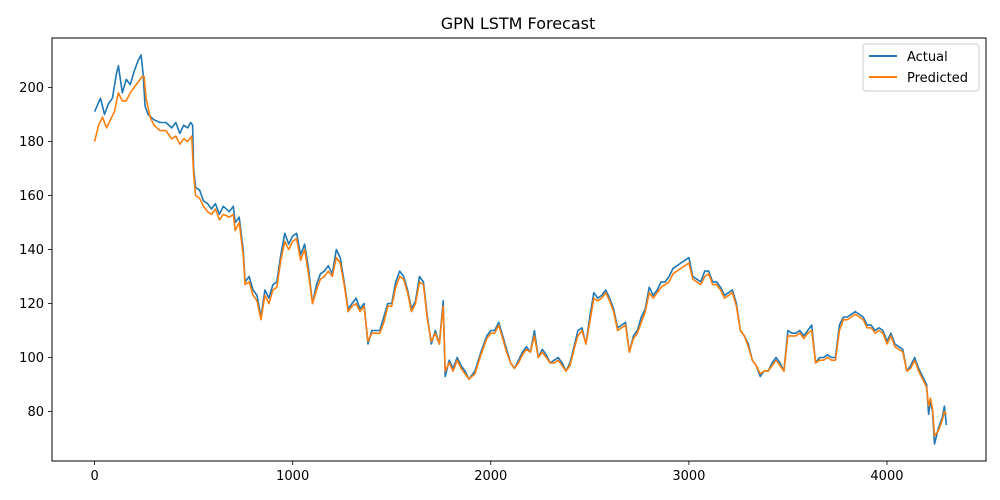 The height and width of the screenshot is (500, 1000). Describe the element at coordinates (292, 476) in the screenshot. I see `x-tick-label: 1000` at that location.